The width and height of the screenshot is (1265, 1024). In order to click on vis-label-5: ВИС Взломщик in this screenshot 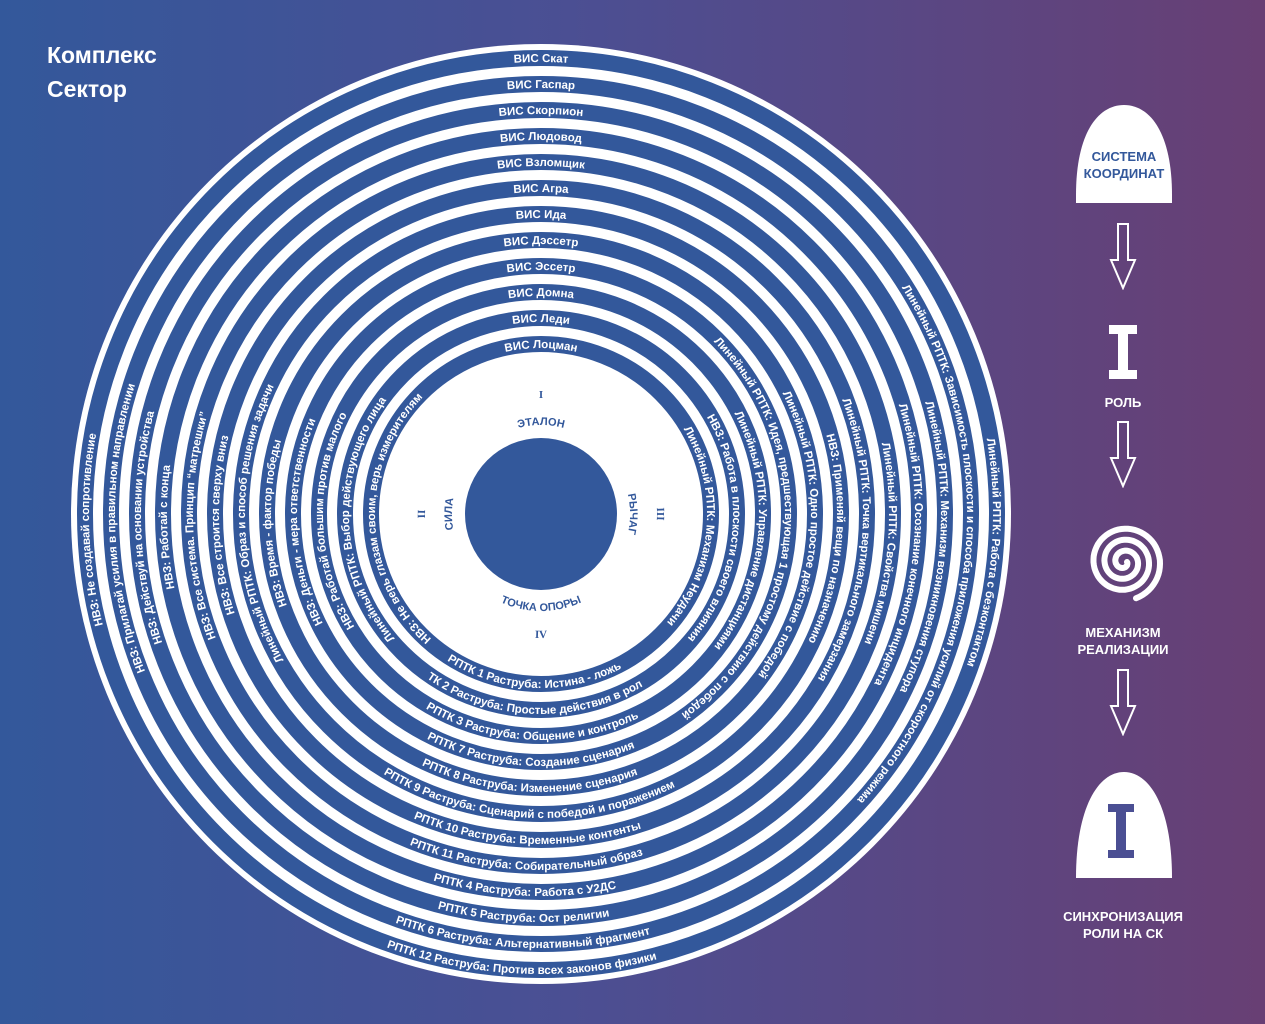, I will do `click(541, 164)`.